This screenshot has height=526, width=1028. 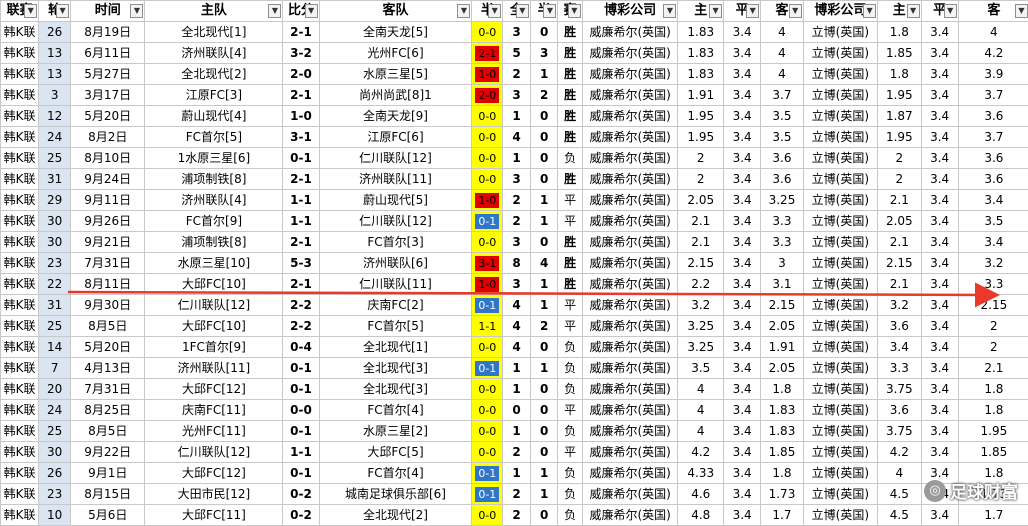 I want to click on home-team-cell: 浦项制铁[8], so click(x=214, y=179).